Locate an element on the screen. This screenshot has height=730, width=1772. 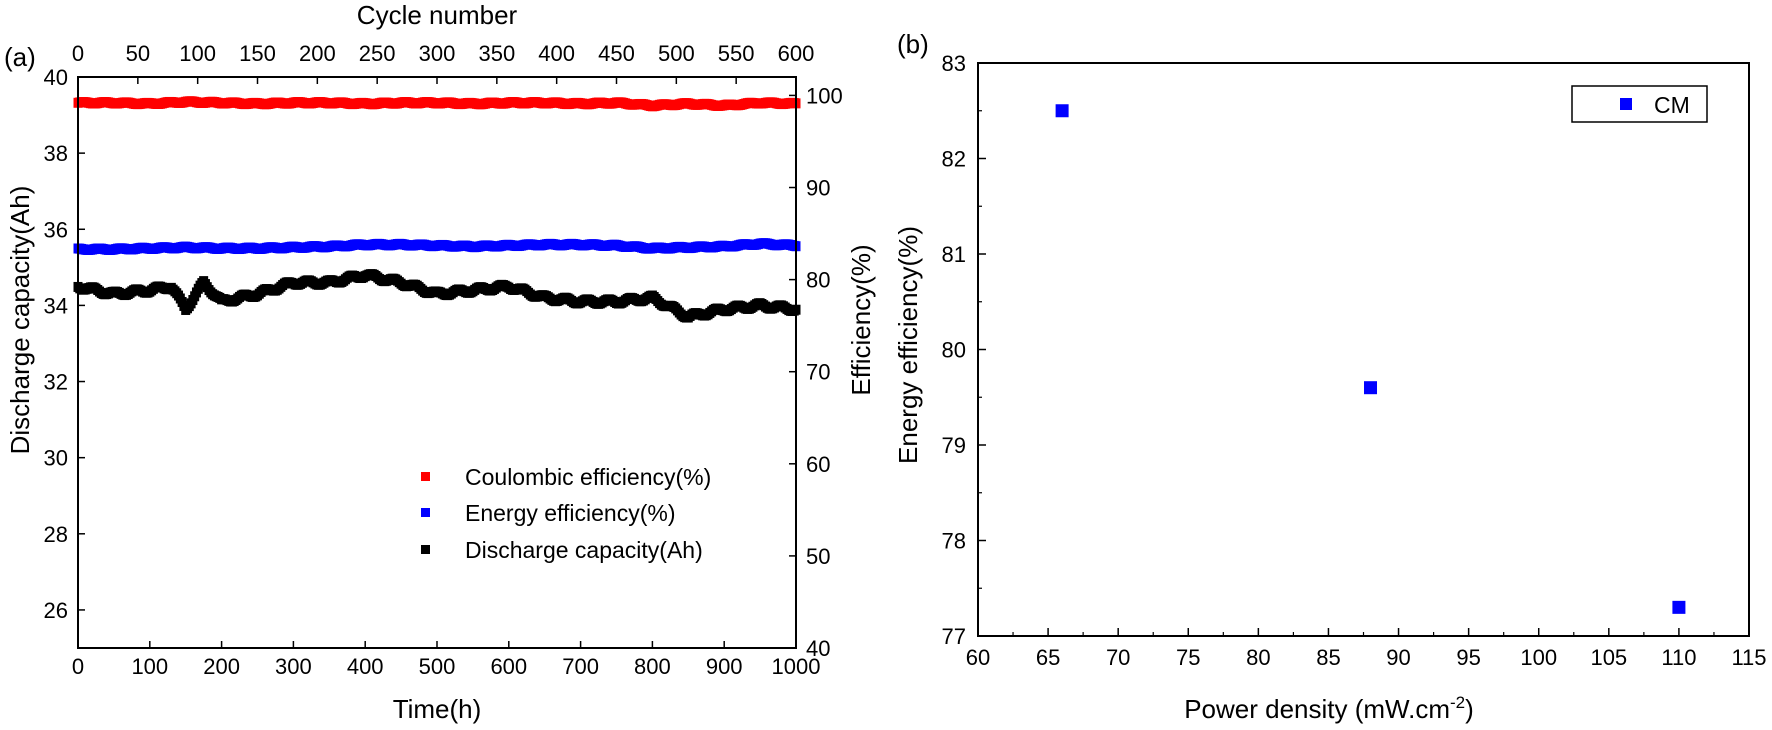
panel-b-x-tick-label: 105 is located at coordinates (1608, 657).